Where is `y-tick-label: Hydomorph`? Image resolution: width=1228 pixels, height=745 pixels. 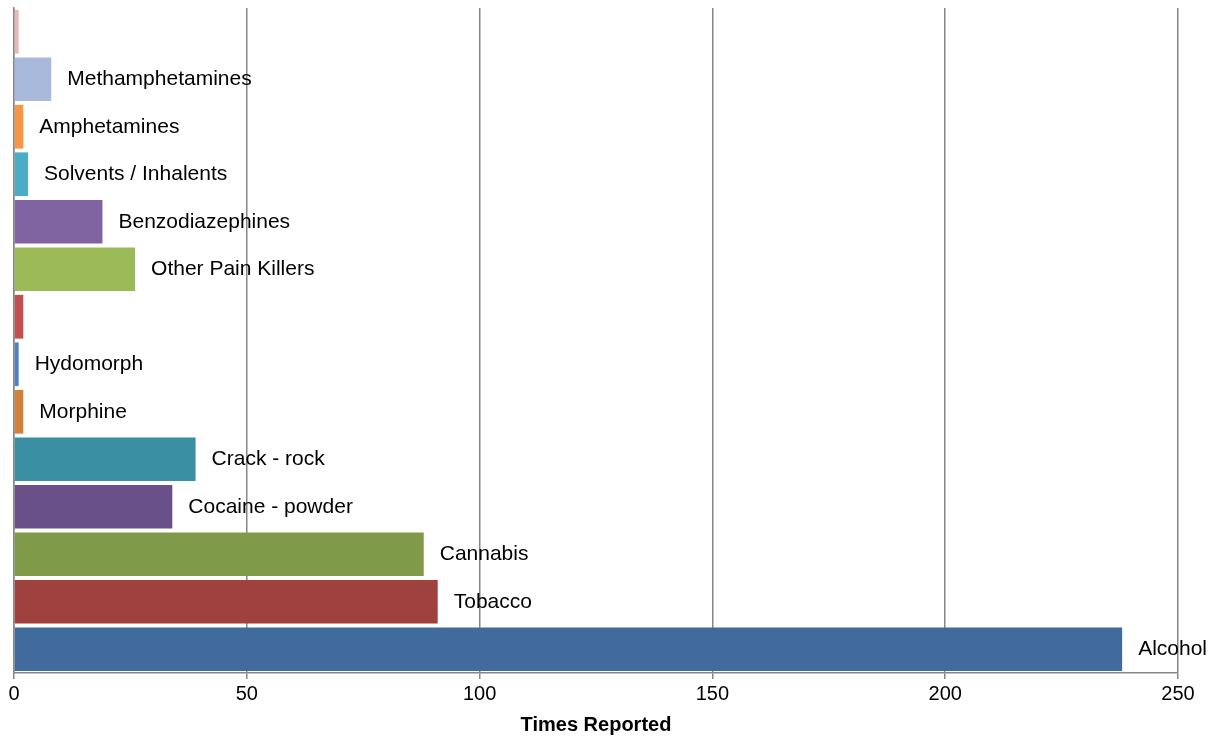
y-tick-label: Hydomorph is located at coordinates (89, 363).